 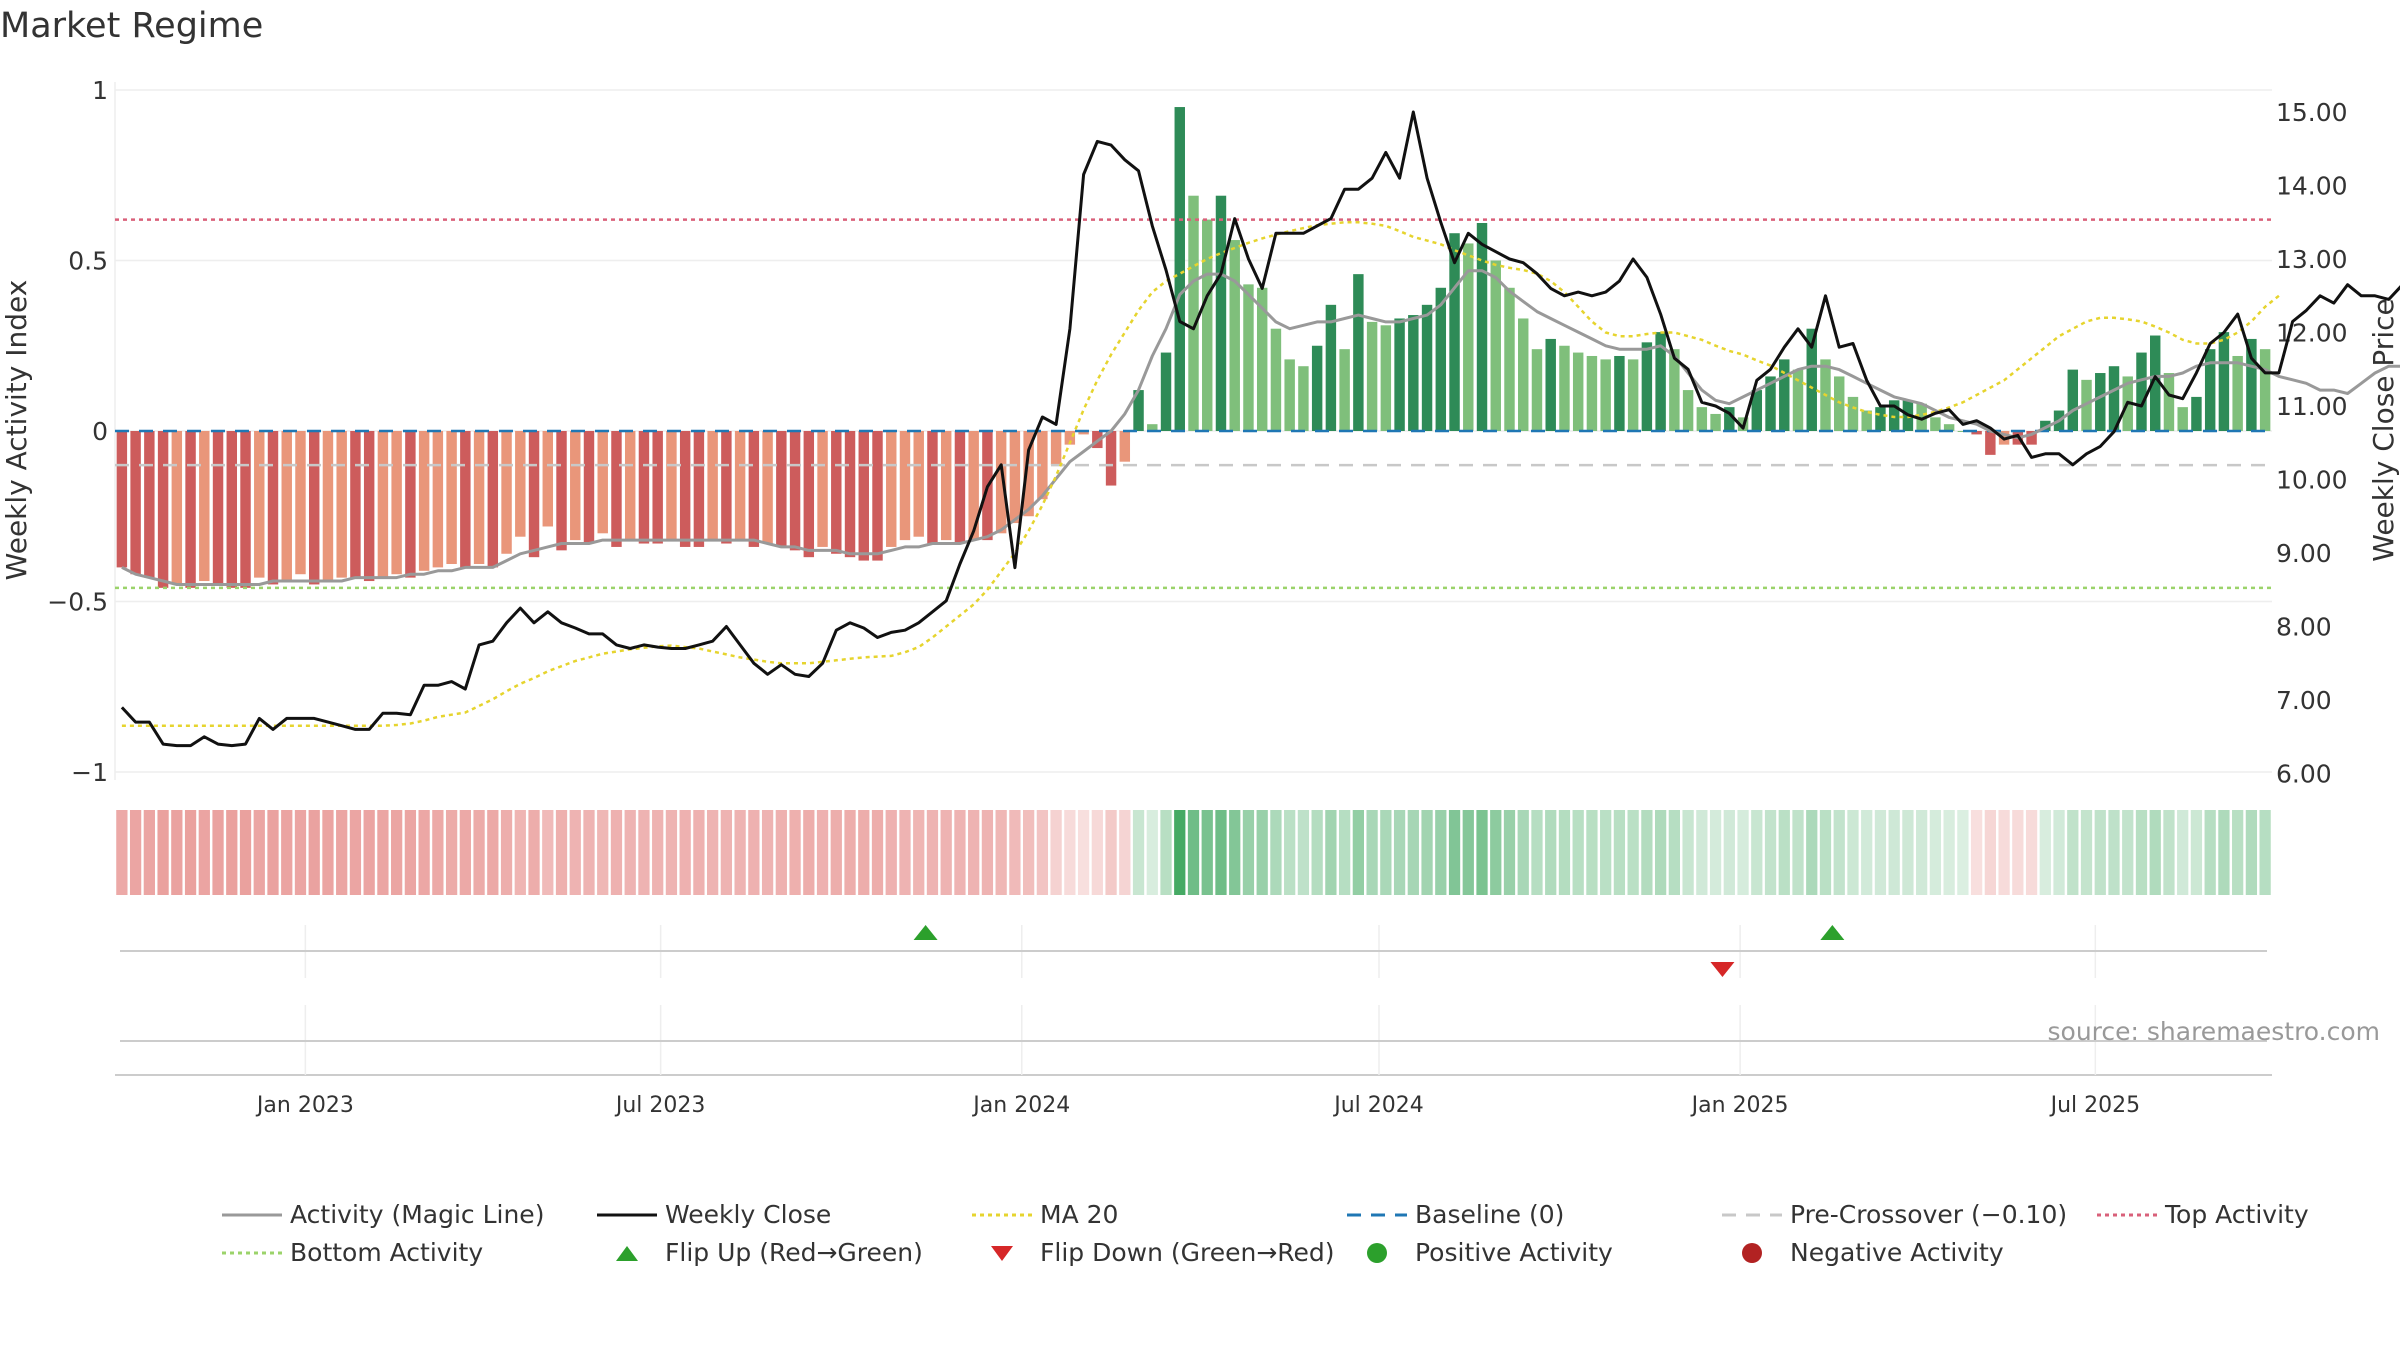 What do you see at coordinates (2202, 1214) in the screenshot?
I see `legend-item: Top Activity` at bounding box center [2202, 1214].